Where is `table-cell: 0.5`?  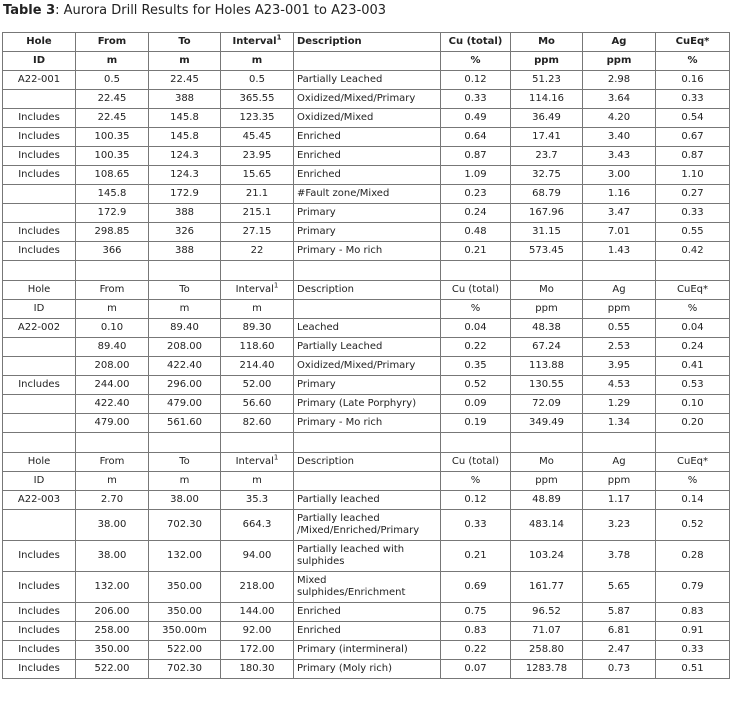 table-cell: 0.5 is located at coordinates (112, 80).